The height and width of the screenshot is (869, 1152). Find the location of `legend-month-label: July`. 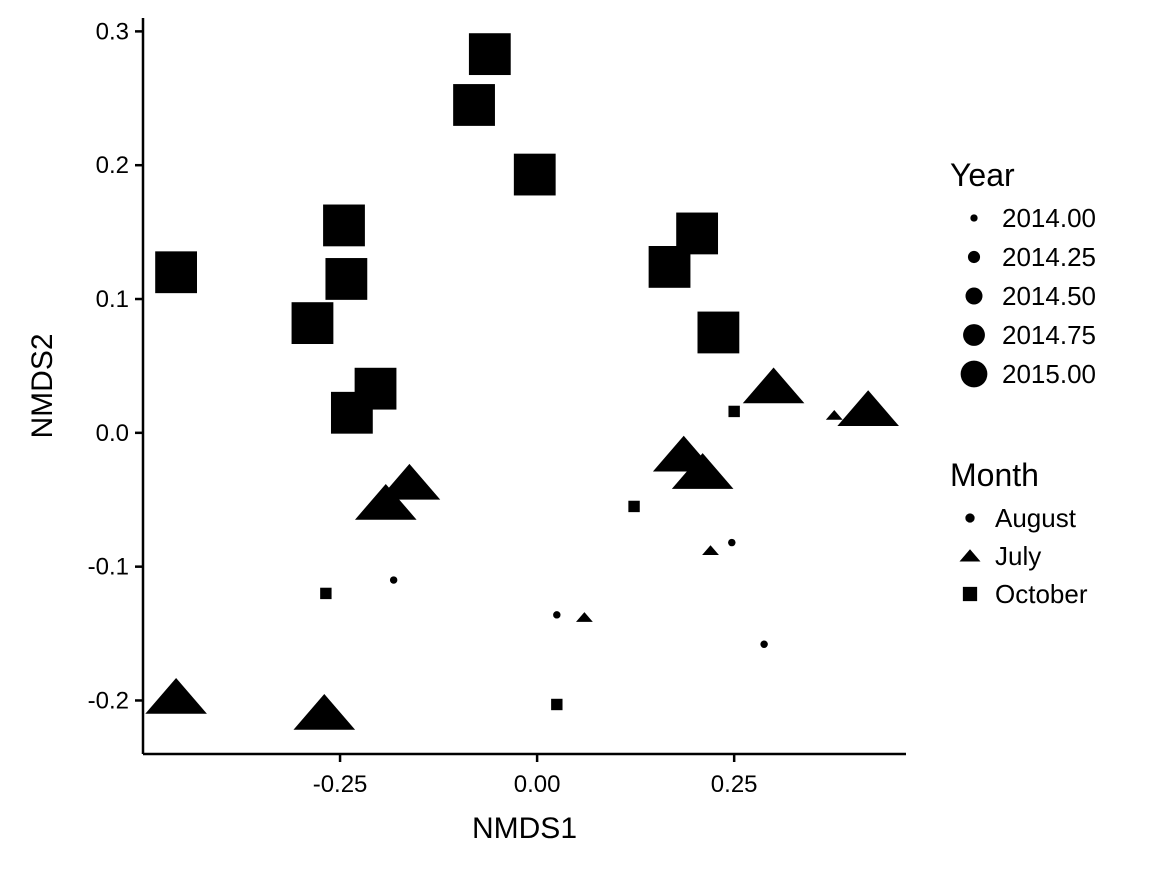

legend-month-label: July is located at coordinates (1018, 556).